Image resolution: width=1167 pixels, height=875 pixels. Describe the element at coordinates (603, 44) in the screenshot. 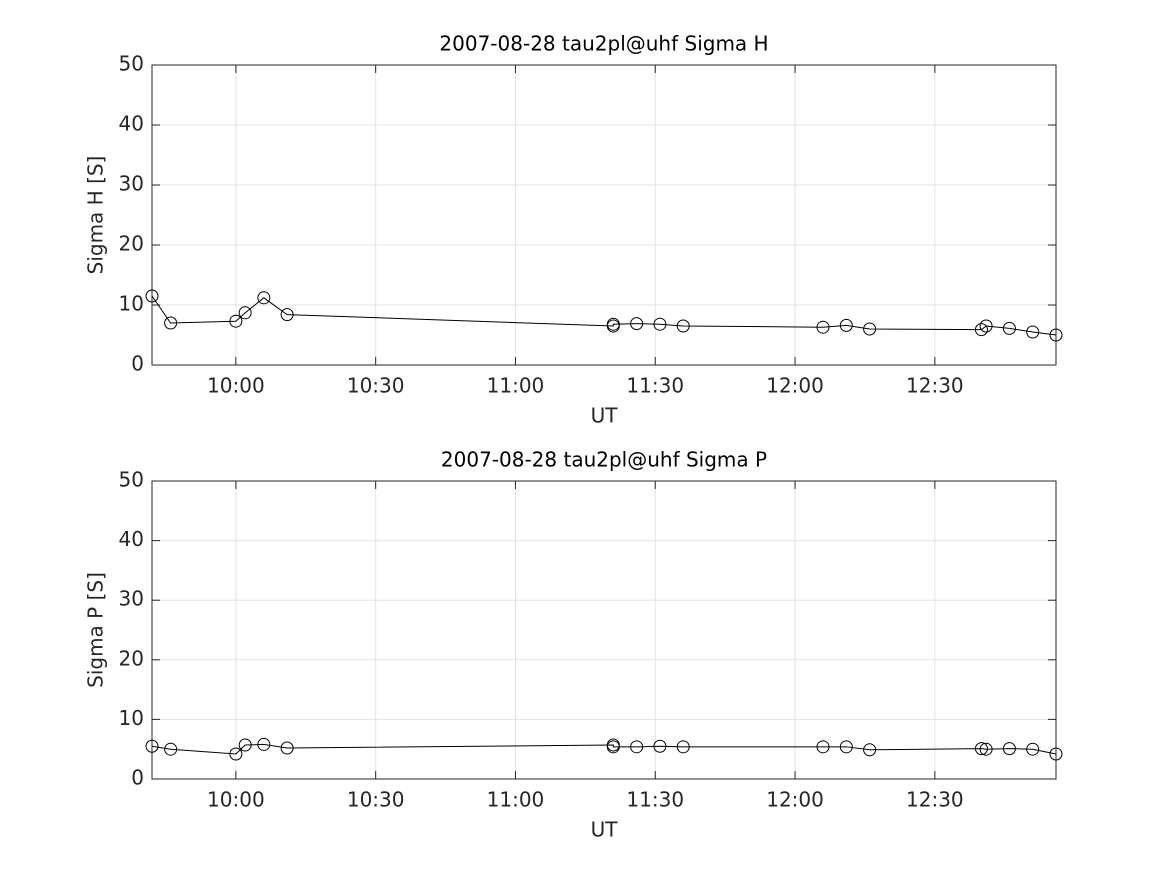

I see `chart-title: 2007-08-28 tau2pl@uhf Sigma H` at that location.